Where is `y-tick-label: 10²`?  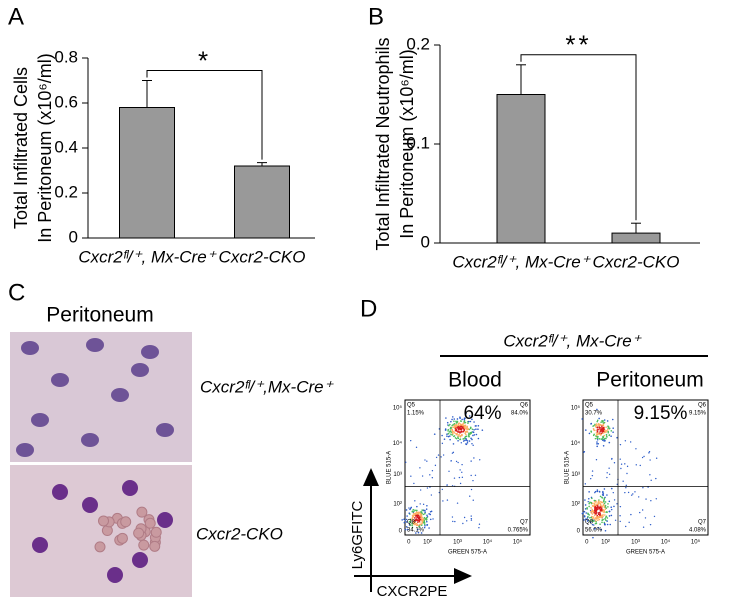 y-tick-label: 10² is located at coordinates (397, 505).